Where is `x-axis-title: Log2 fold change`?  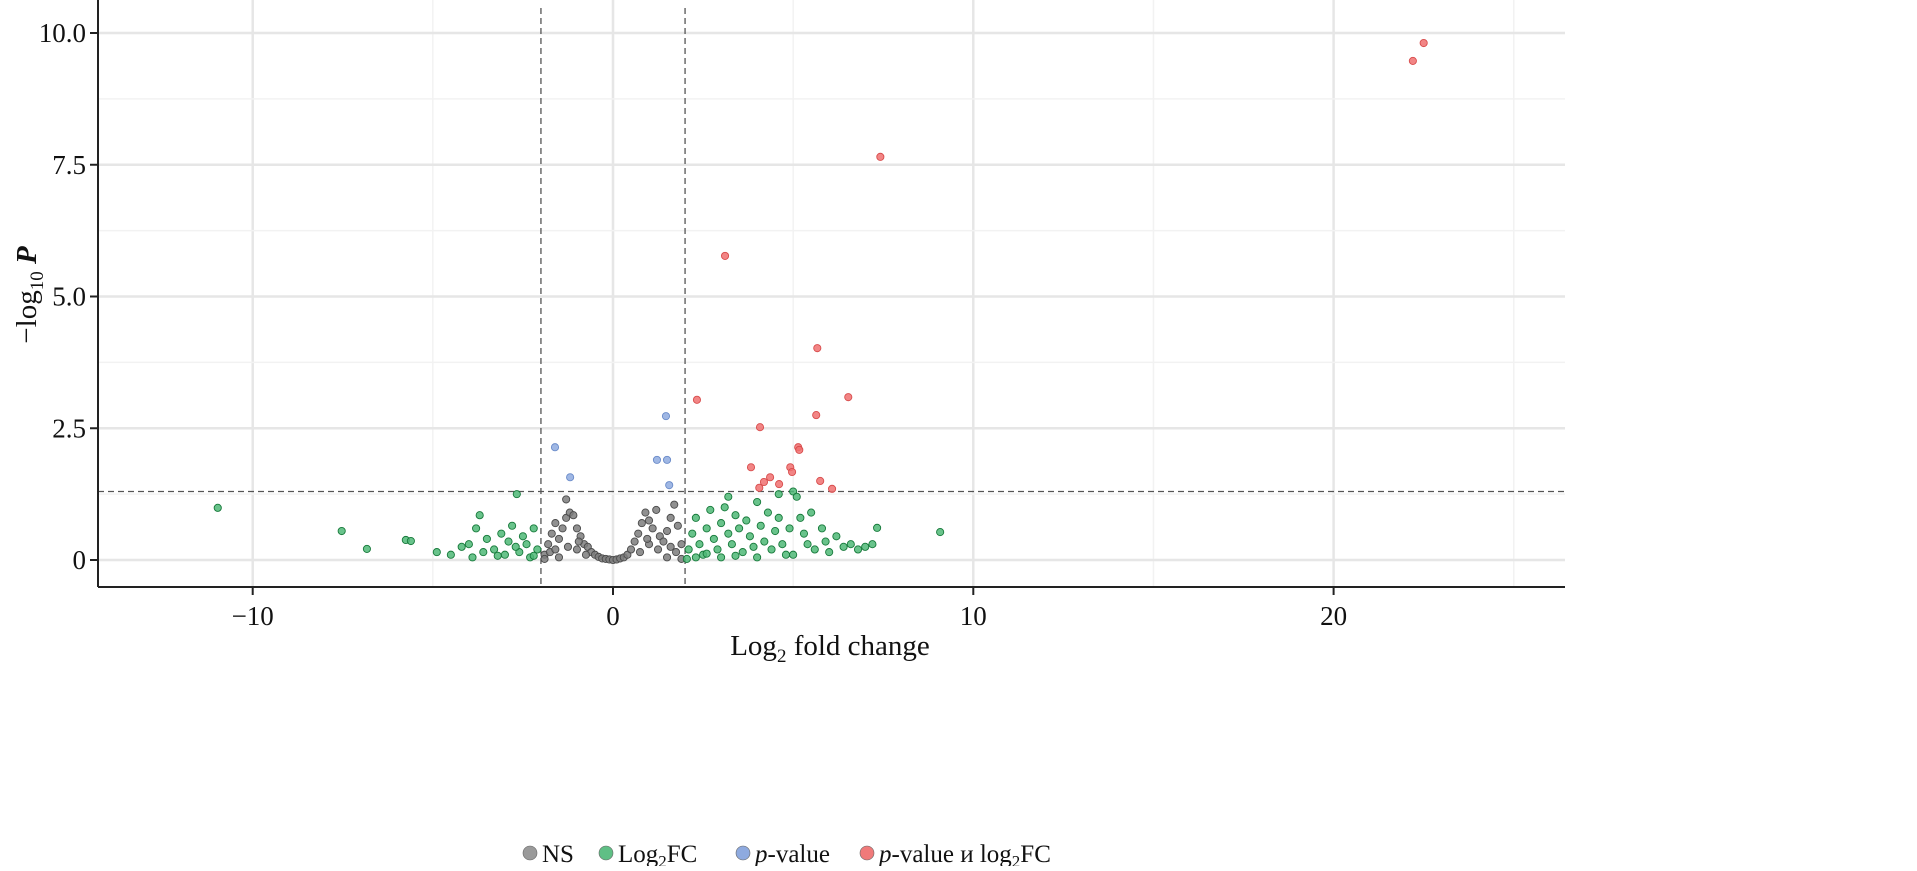 x-axis-title: Log2 fold change is located at coordinates (830, 648).